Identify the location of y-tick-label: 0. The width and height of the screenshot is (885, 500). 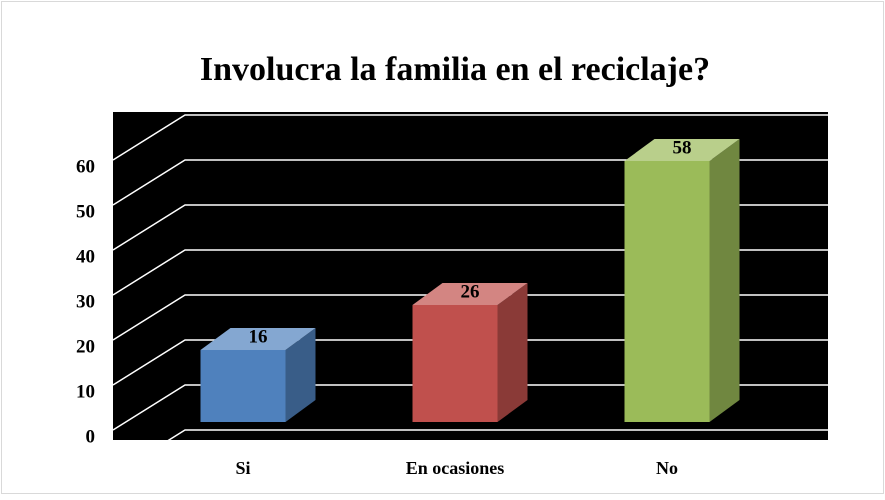
(91, 436).